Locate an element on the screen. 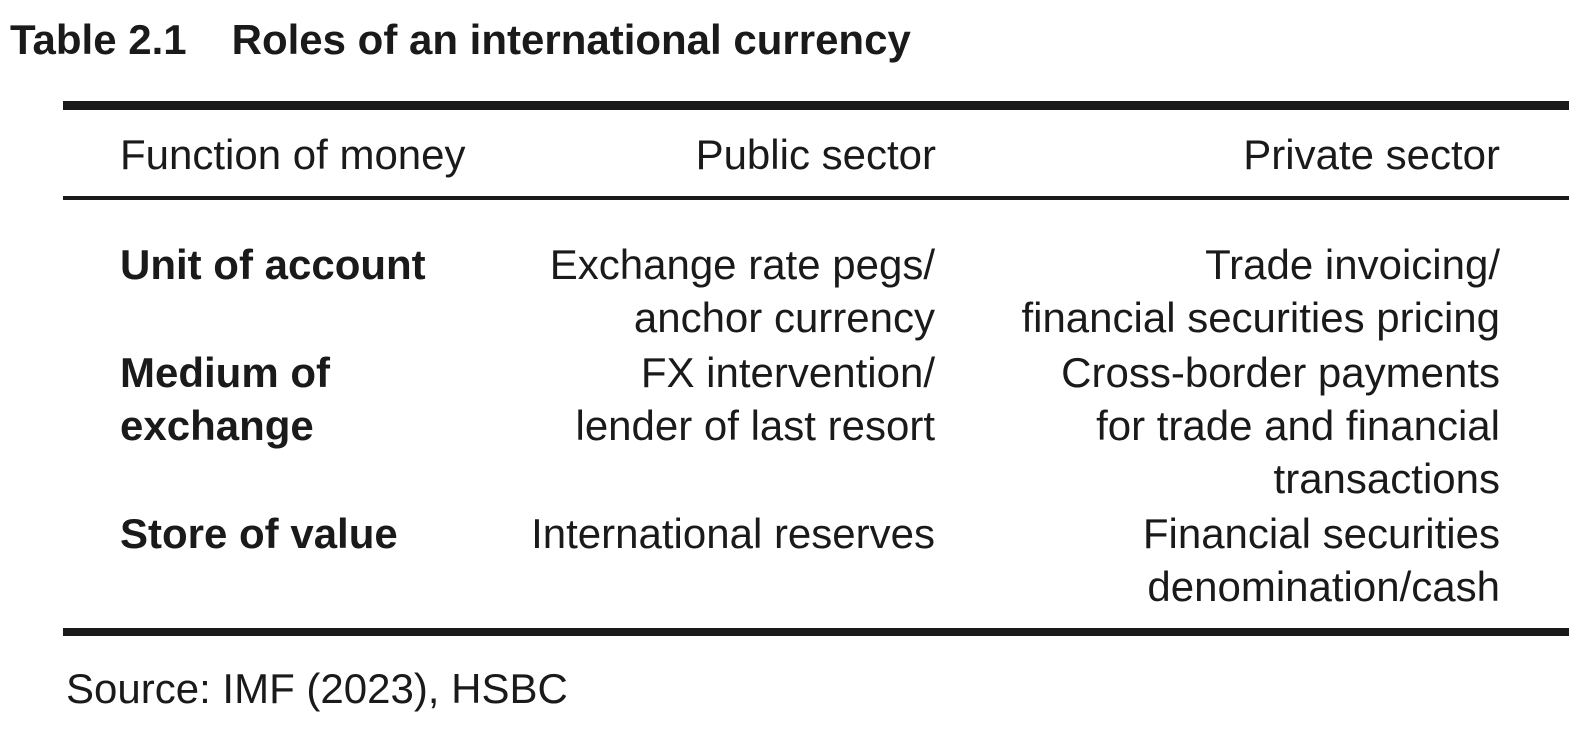  table-top-rule is located at coordinates (816, 105).